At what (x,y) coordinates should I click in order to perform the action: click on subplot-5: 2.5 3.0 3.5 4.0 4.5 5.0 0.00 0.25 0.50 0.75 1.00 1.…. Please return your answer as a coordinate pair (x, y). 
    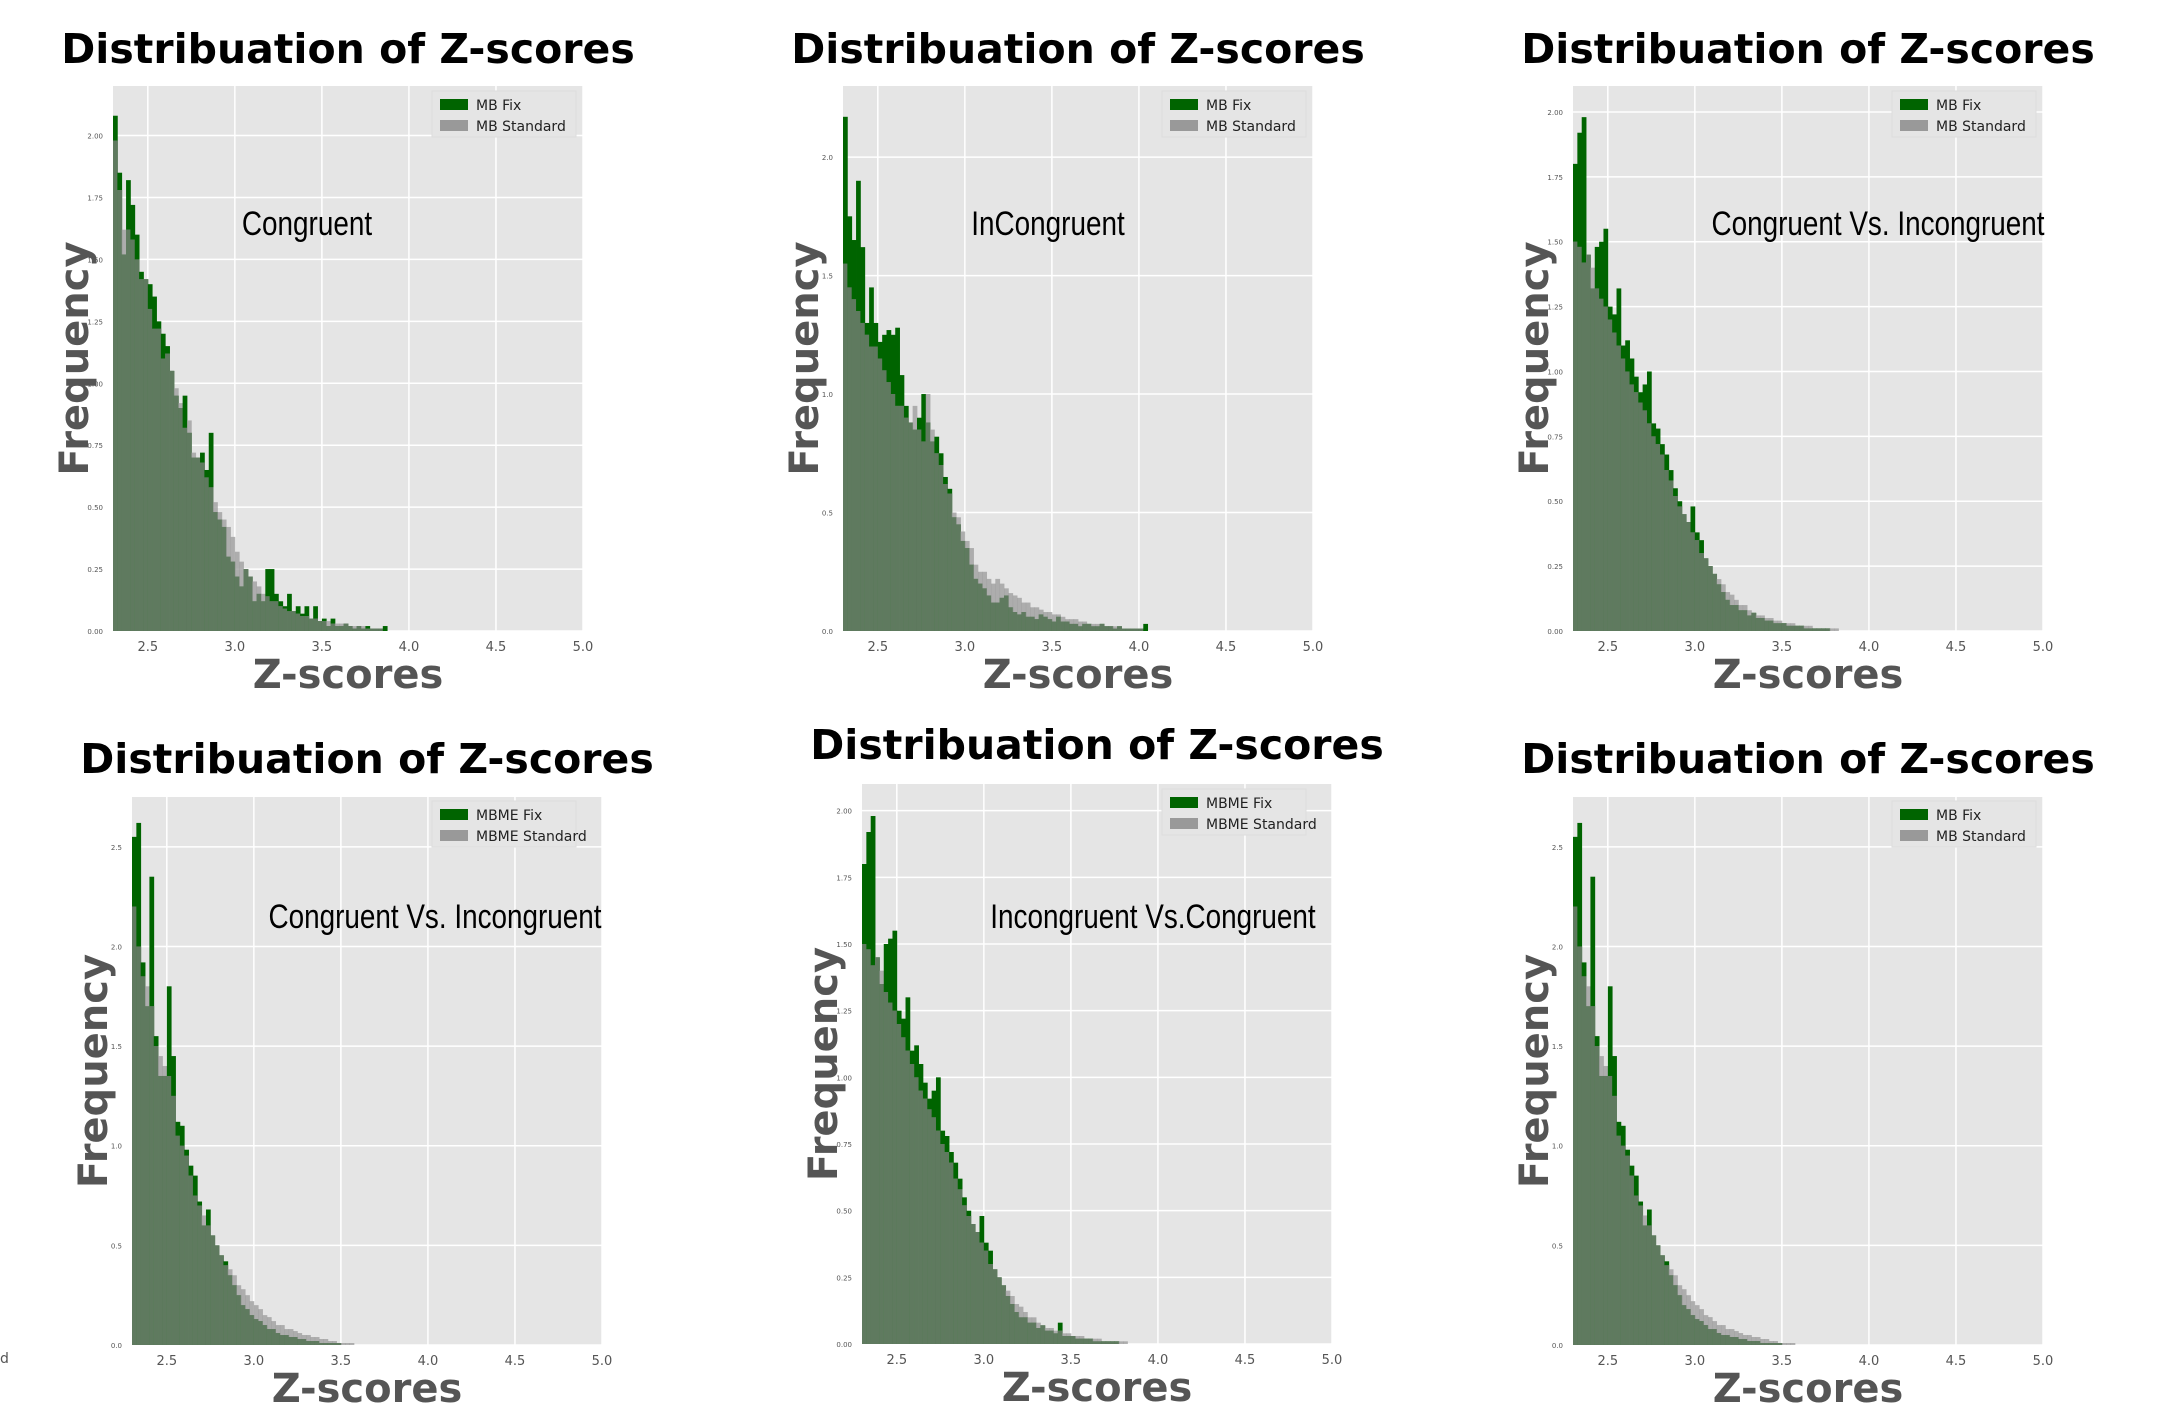
    Looking at the image, I should click on (1092, 1062).